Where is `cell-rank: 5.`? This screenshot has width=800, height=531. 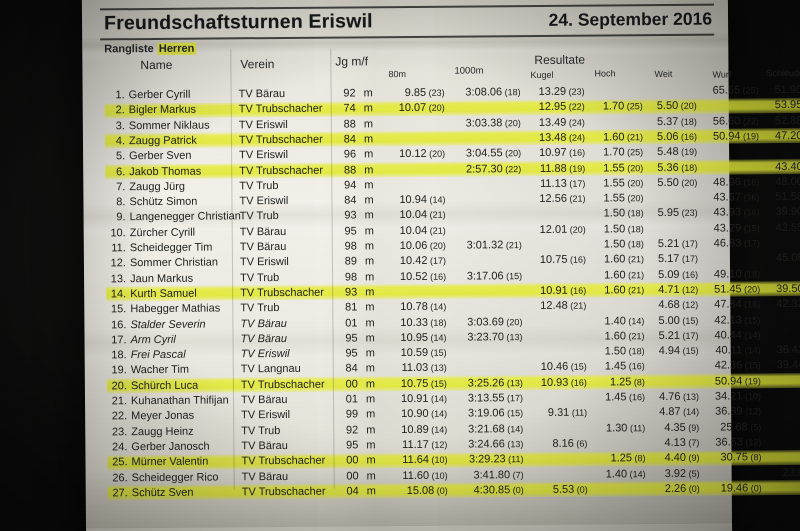
cell-rank: 5. is located at coordinates (120, 156).